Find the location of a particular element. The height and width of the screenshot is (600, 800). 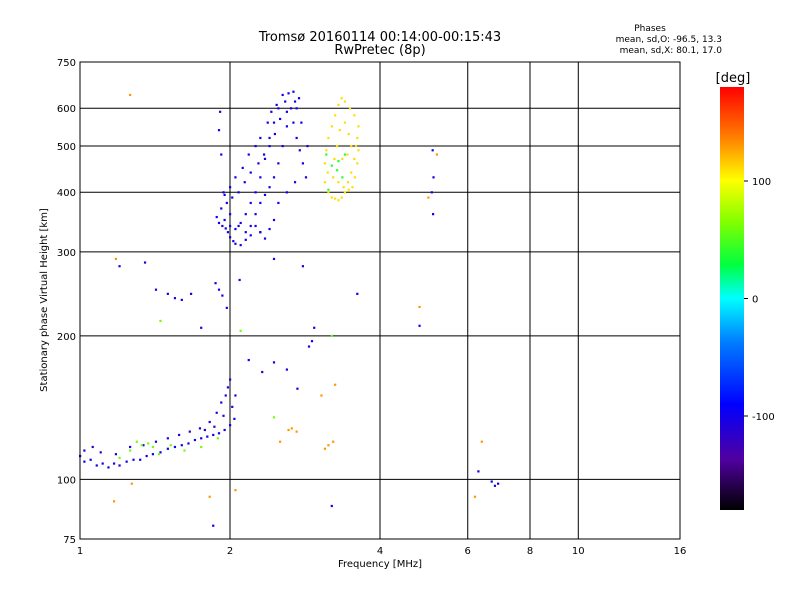

stats-heading: Phases is located at coordinates (650, 29).